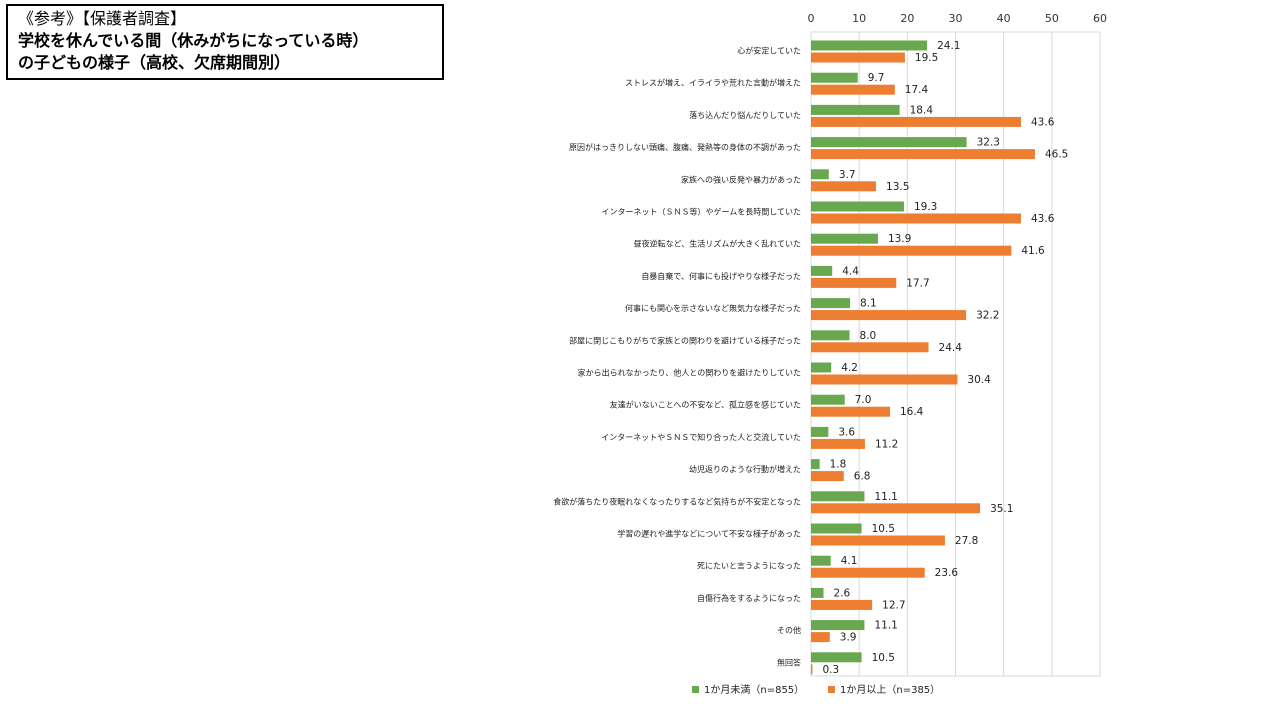 Image resolution: width=1280 pixels, height=720 pixels. I want to click on data-label: 17.7, so click(917, 283).